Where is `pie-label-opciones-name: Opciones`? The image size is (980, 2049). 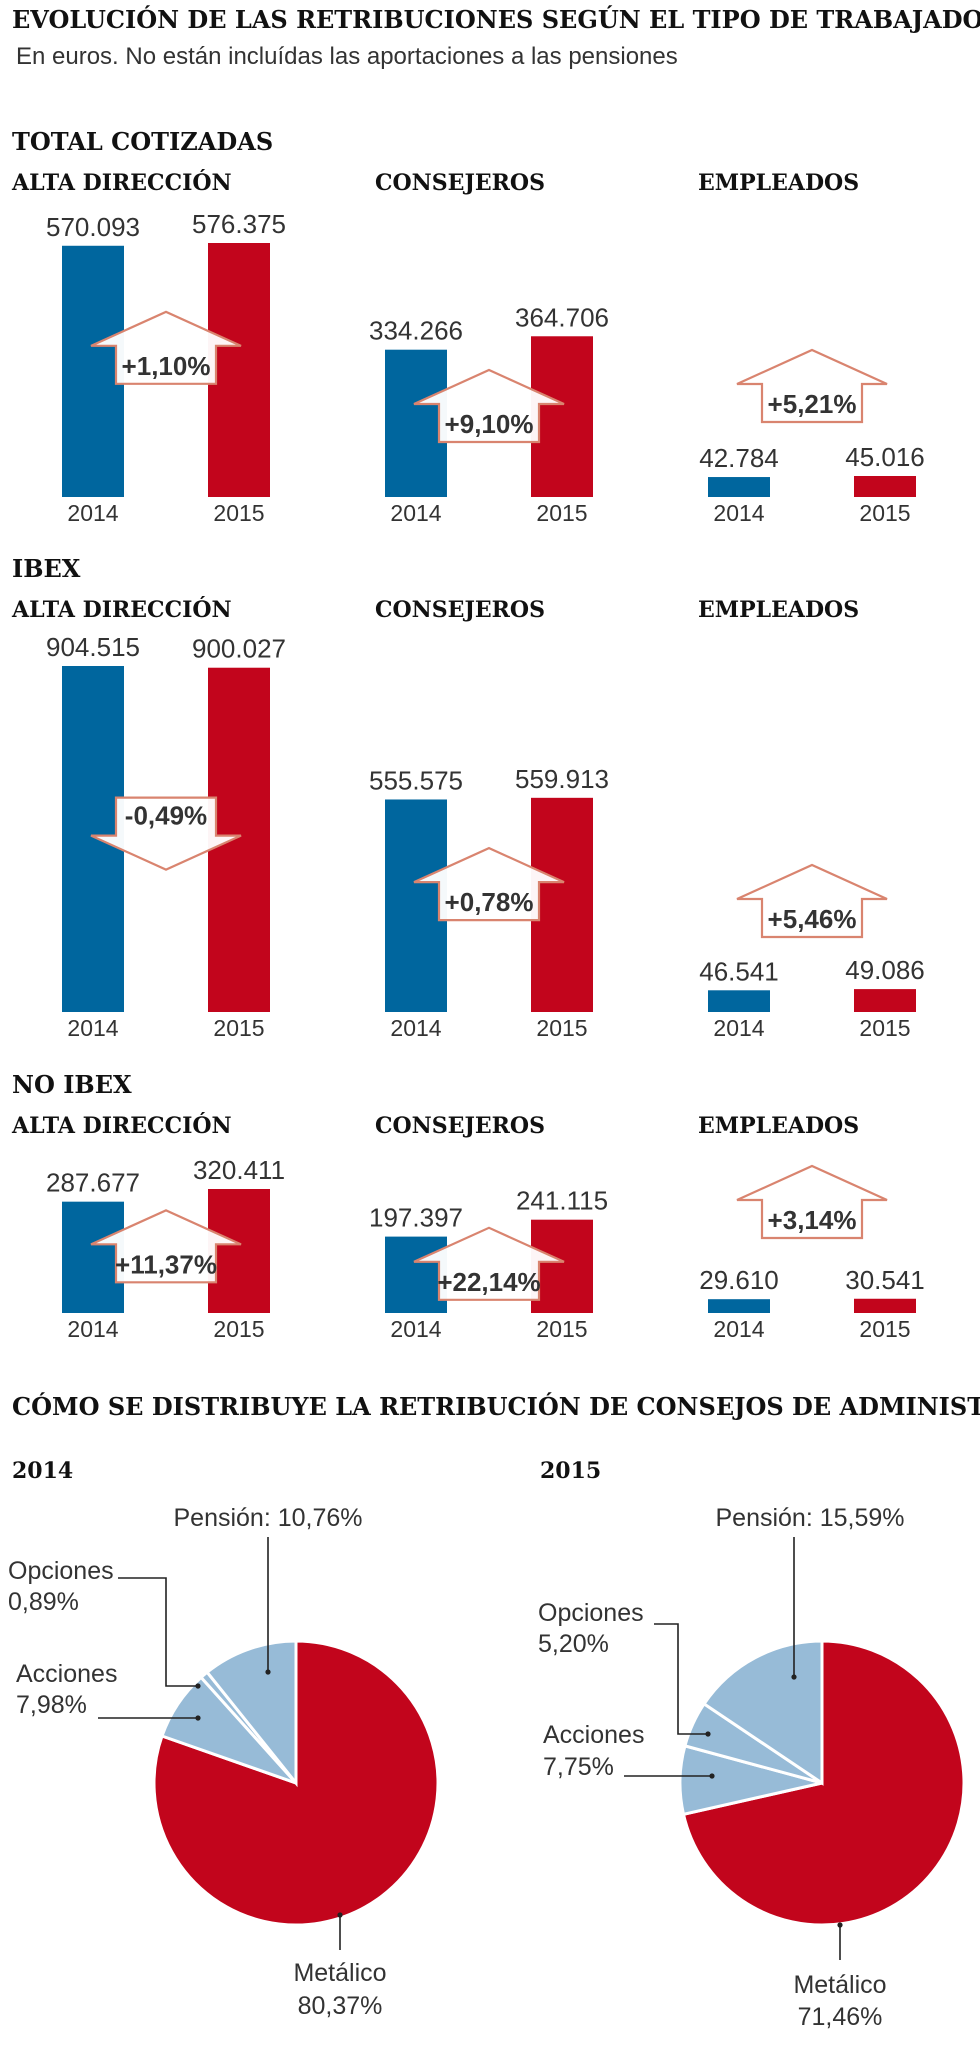
pie-label-opciones-name: Opciones is located at coordinates (591, 1613).